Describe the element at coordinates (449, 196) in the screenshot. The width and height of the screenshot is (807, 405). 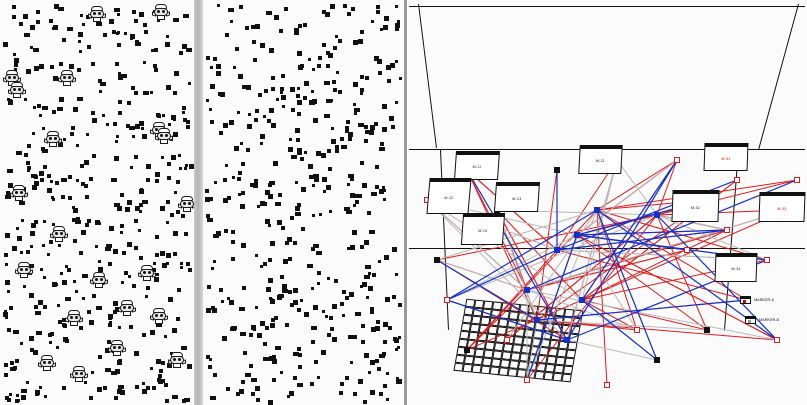
I see `room-box-4: M-12` at that location.